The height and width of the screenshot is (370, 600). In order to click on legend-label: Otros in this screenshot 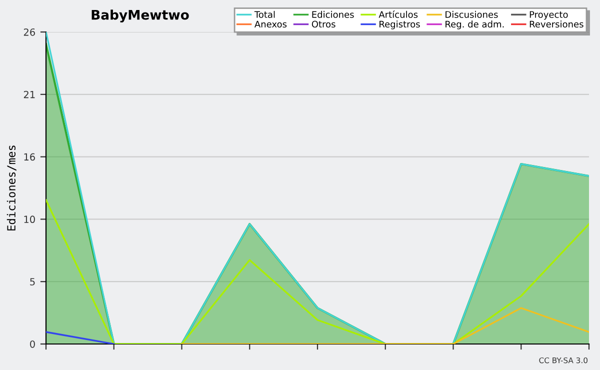, I will do `click(324, 24)`.